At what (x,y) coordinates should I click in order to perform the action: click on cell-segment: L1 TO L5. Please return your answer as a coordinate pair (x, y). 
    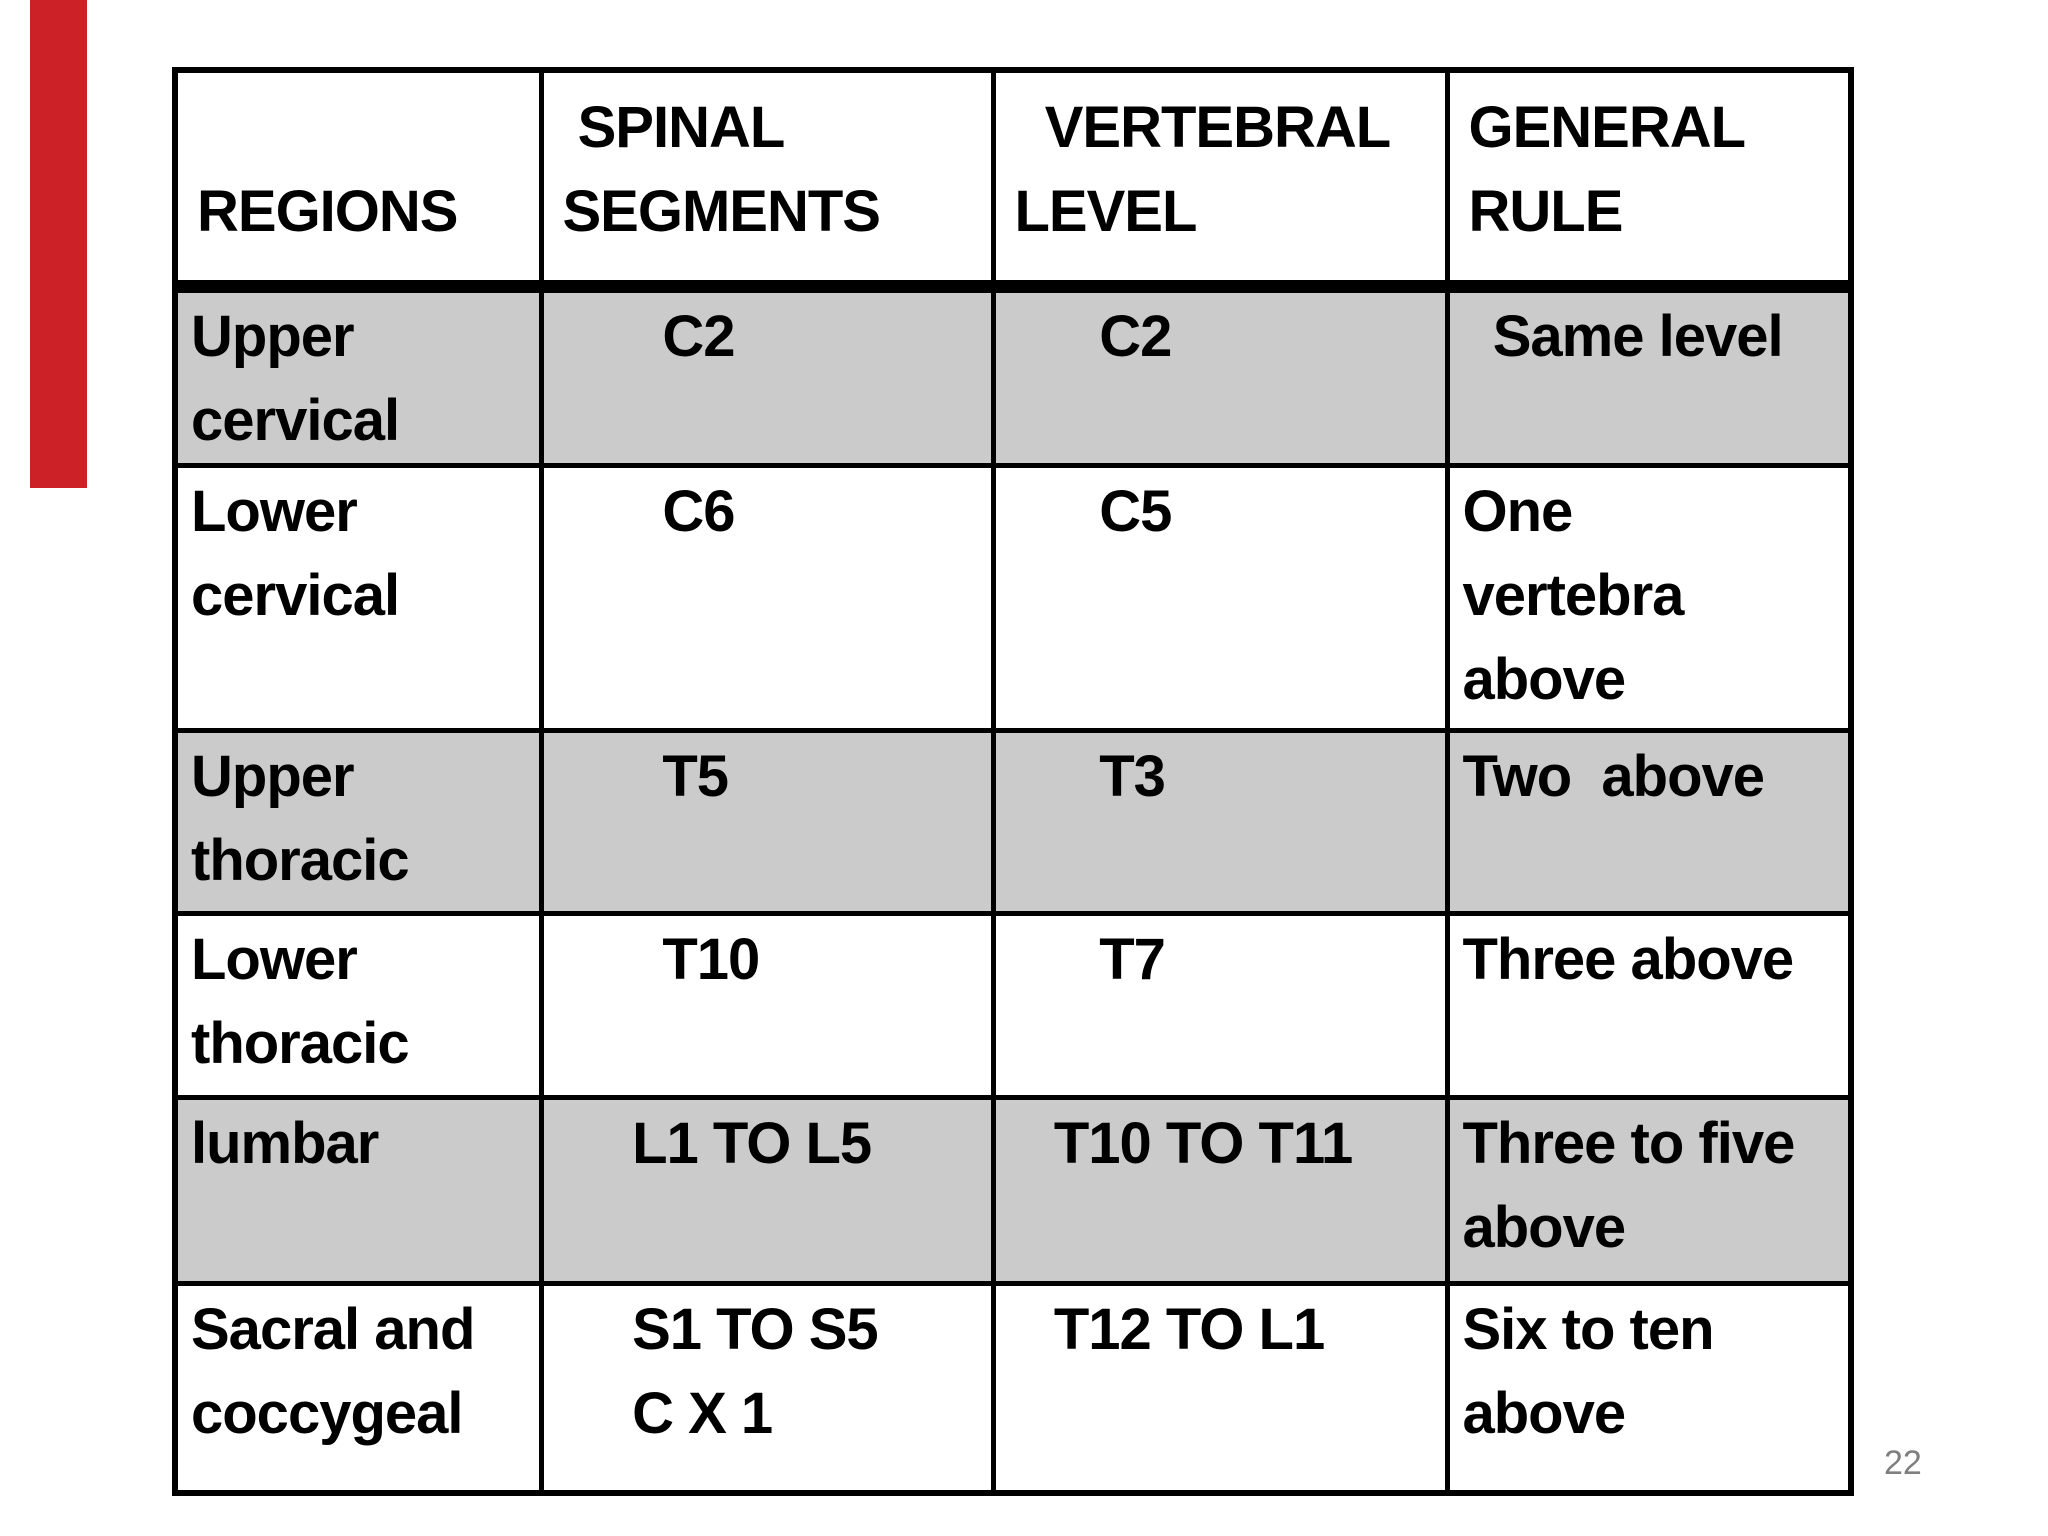
    Looking at the image, I should click on (767, 1190).